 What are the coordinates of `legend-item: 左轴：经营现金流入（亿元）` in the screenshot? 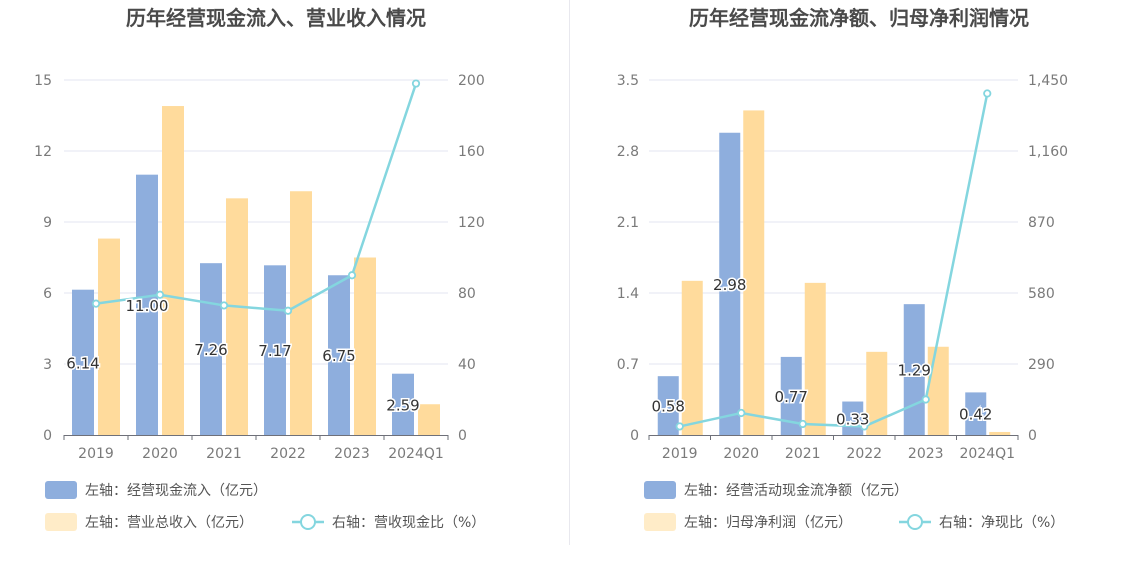 It's located at (156, 490).